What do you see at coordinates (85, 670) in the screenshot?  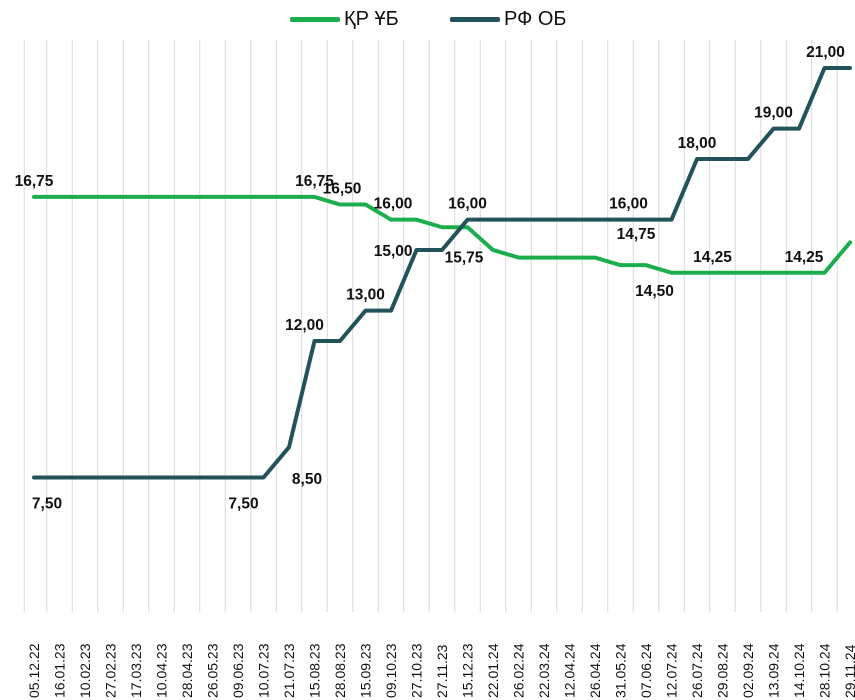 I see `x-tick-label: 10.02.23` at bounding box center [85, 670].